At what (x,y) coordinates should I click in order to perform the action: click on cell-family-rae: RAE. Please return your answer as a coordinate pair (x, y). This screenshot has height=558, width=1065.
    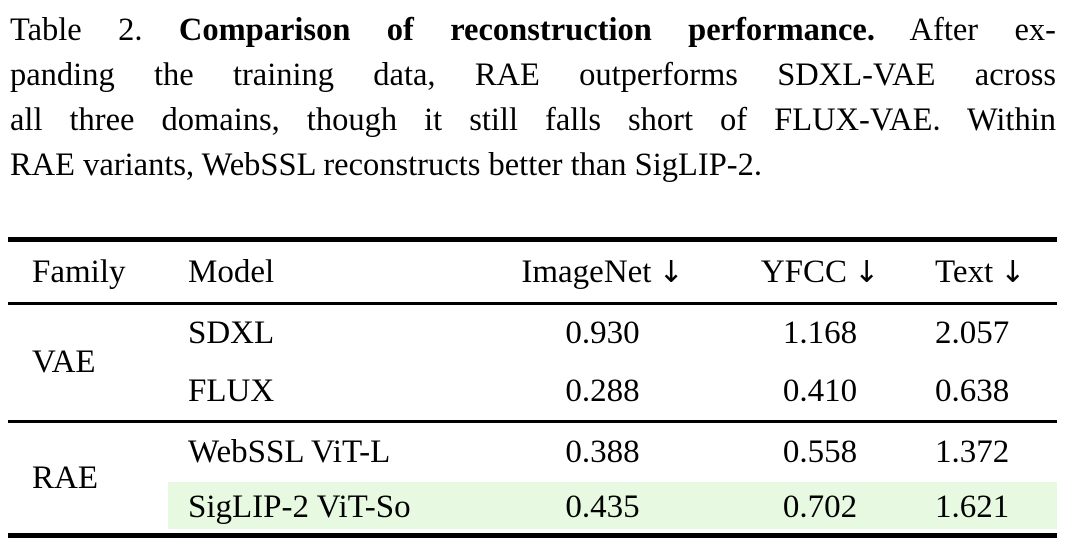
    Looking at the image, I should click on (65, 477).